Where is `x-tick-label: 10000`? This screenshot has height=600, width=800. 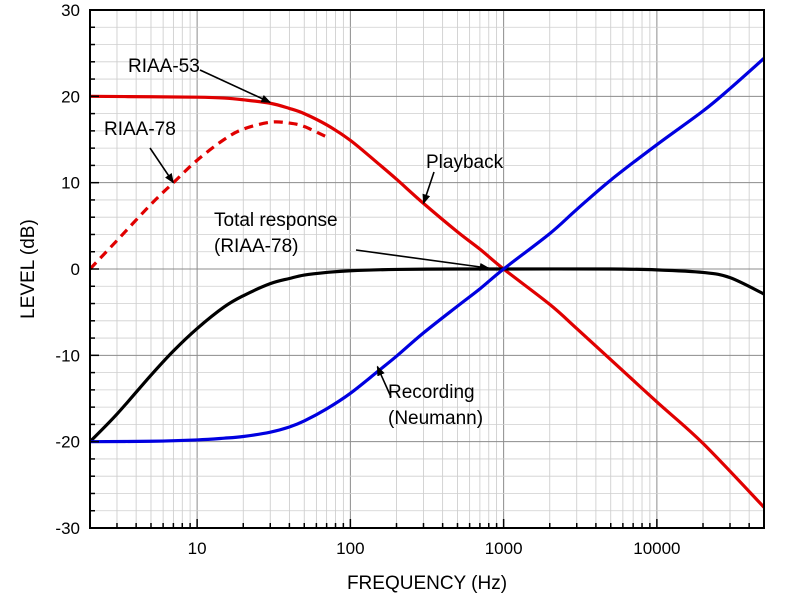 x-tick-label: 10000 is located at coordinates (656, 548).